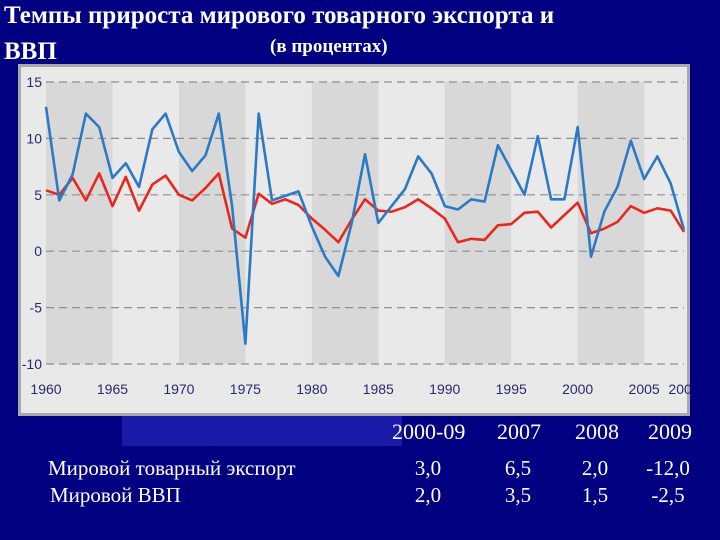 This screenshot has width=720, height=540. Describe the element at coordinates (679, 389) in the screenshot. I see `x-tick-label-10: 2008` at that location.